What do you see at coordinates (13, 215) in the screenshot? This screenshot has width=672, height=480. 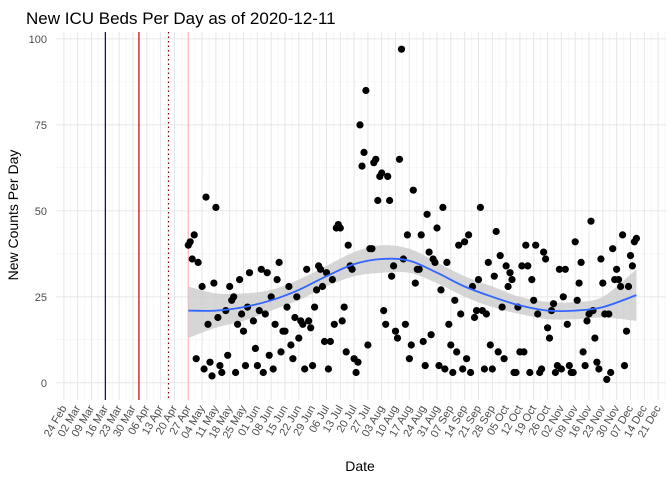 I see `y-axis-label: New Counts Per Day` at bounding box center [13, 215].